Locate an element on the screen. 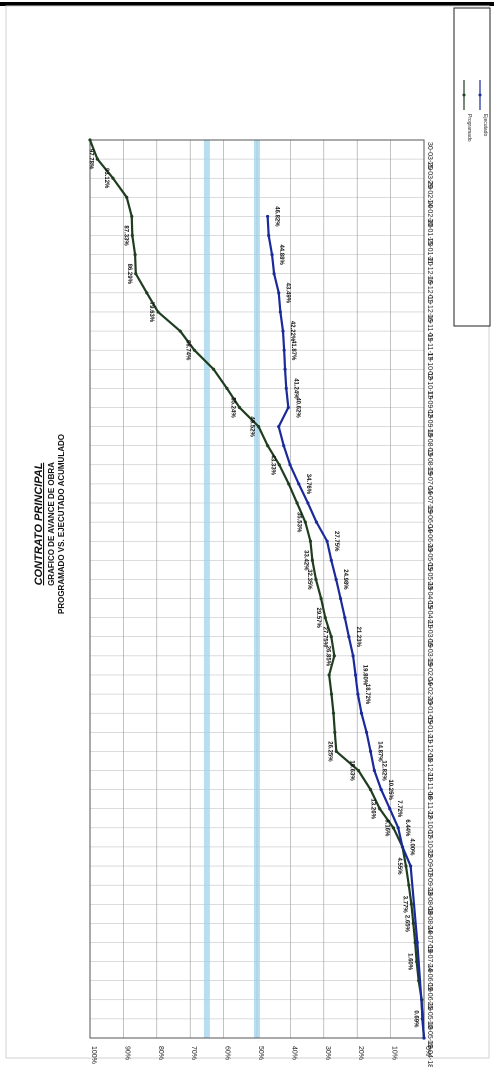 This screenshot has height=1067, width=494. data-label: 41.24% is located at coordinates (295, 388).